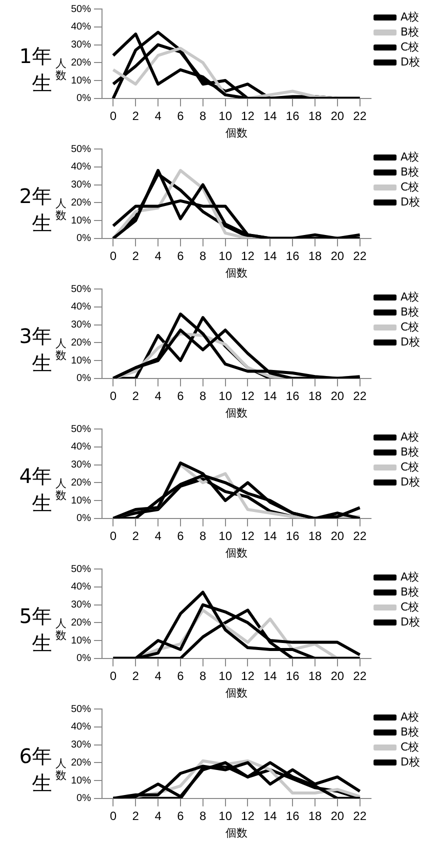 This screenshot has width=436, height=853. I want to click on text: 2年生, so click(35, 210).